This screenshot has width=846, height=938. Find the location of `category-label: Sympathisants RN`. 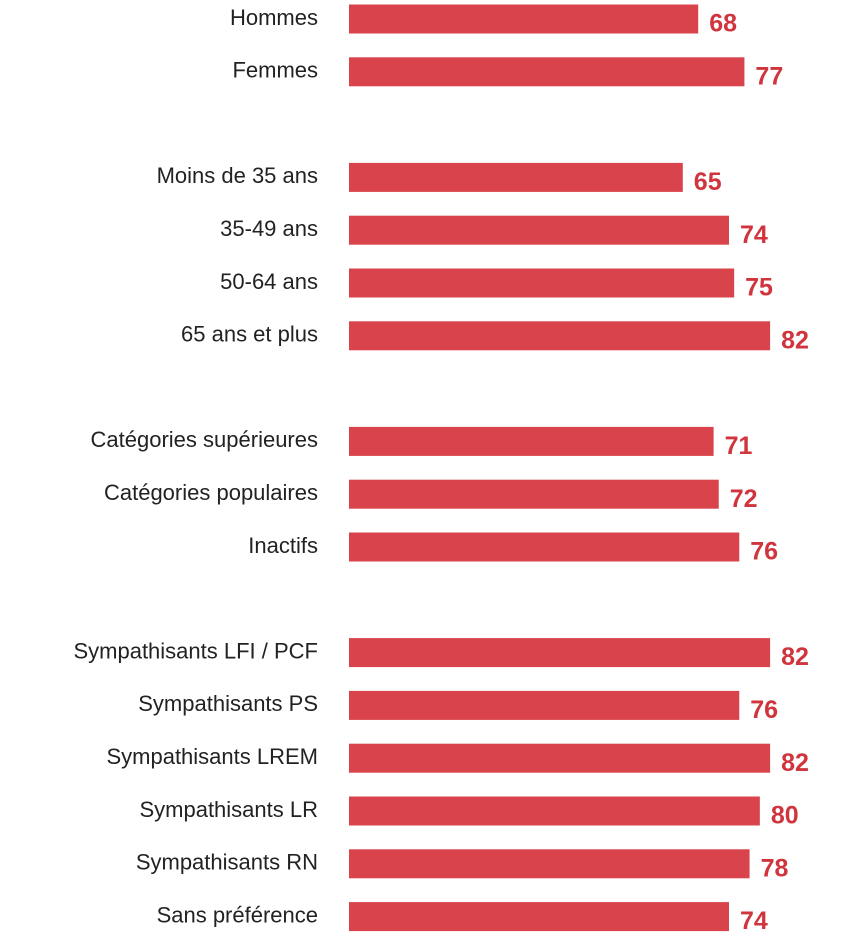

category-label: Sympathisants RN is located at coordinates (227, 862).